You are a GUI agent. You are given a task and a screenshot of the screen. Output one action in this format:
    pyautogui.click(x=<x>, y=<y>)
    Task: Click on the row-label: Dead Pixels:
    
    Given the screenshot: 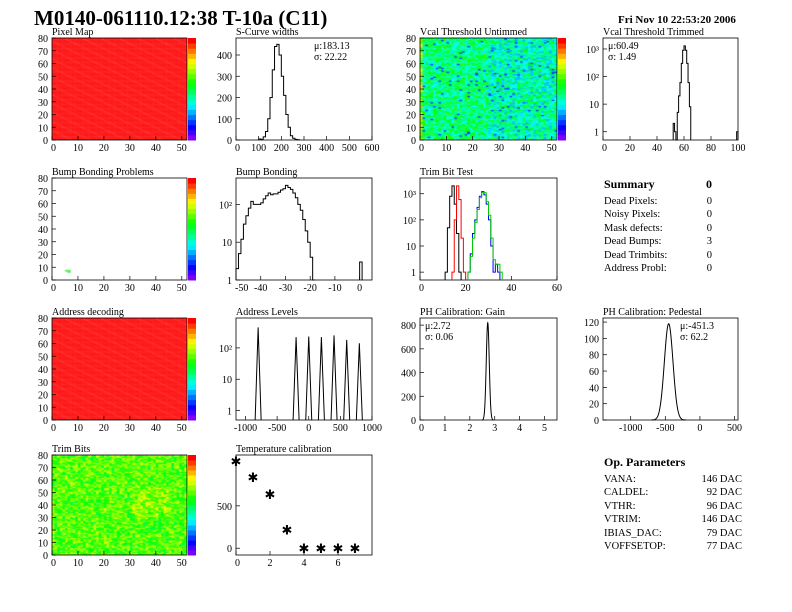 What is the action you would take?
    pyautogui.click(x=631, y=201)
    